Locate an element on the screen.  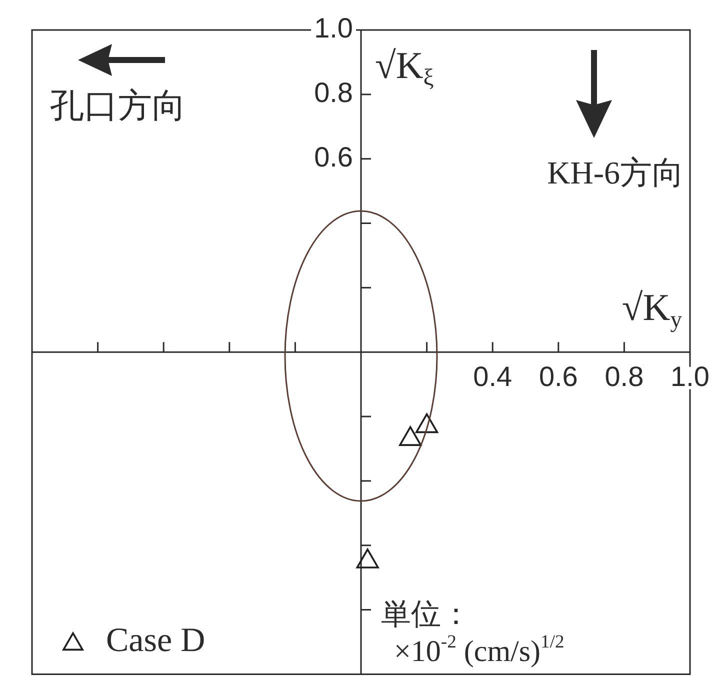
x-tick-label: 0.6 is located at coordinates (558, 376).